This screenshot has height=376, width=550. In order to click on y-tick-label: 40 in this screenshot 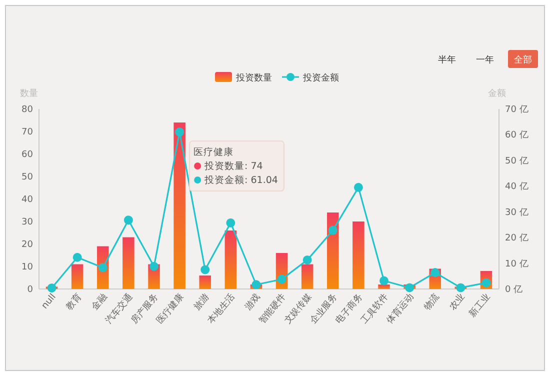, I will do `click(28, 200)`.